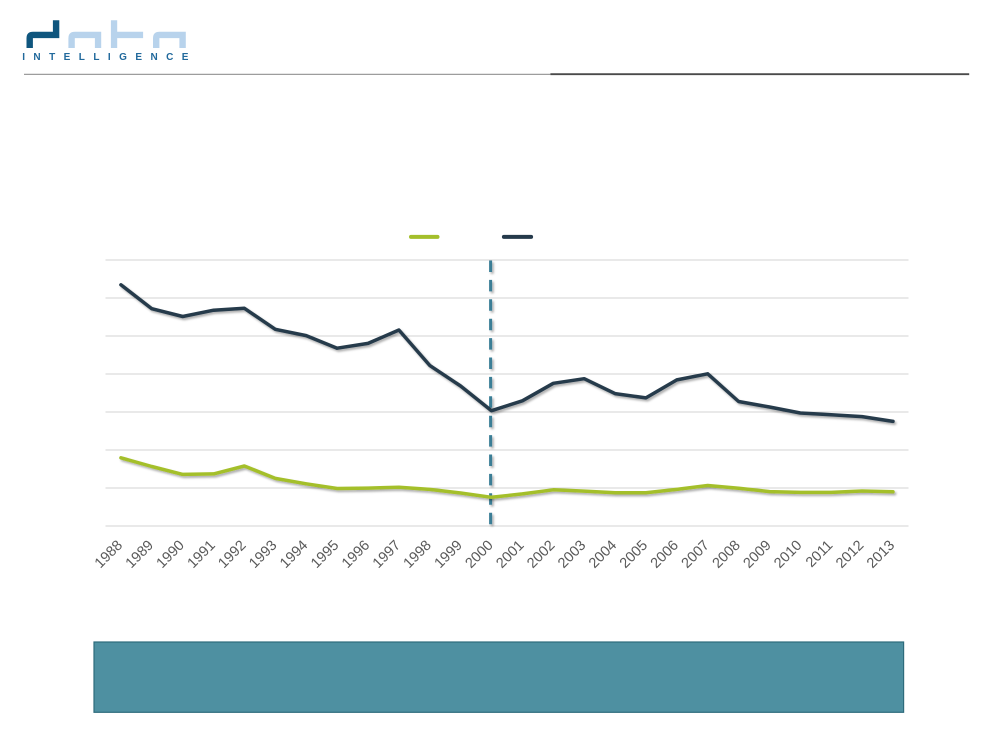  What do you see at coordinates (449, 555) in the screenshot?
I see `svg-text: 1999` at bounding box center [449, 555].